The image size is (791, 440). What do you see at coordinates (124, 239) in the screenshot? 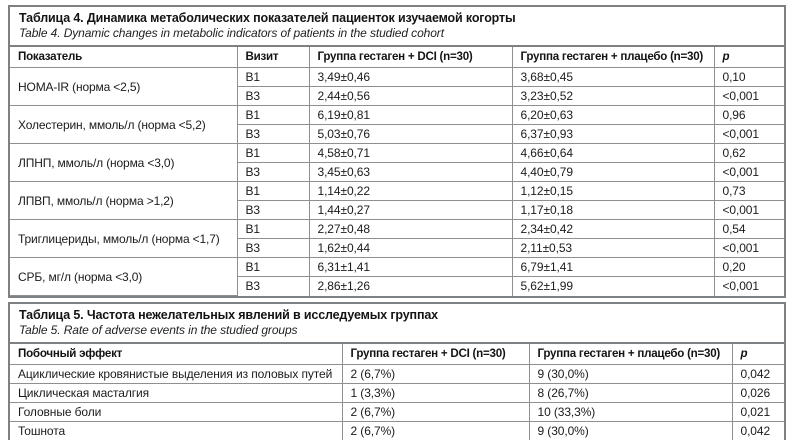
I see `indicator-cell: Триглицериды, ммоль/л (норма <1,7)` at bounding box center [124, 239].